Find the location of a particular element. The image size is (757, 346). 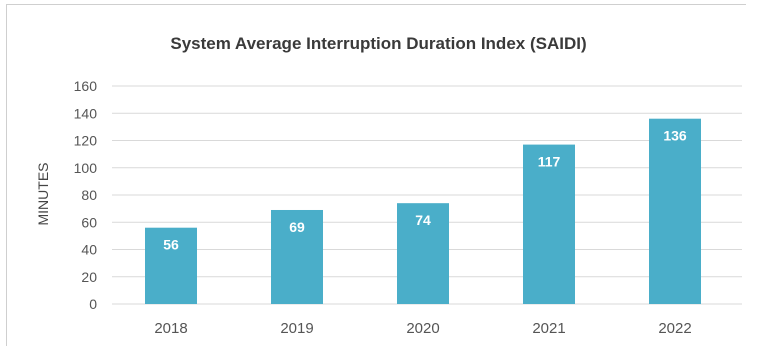

x-tick-label: 2022 is located at coordinates (674, 328).